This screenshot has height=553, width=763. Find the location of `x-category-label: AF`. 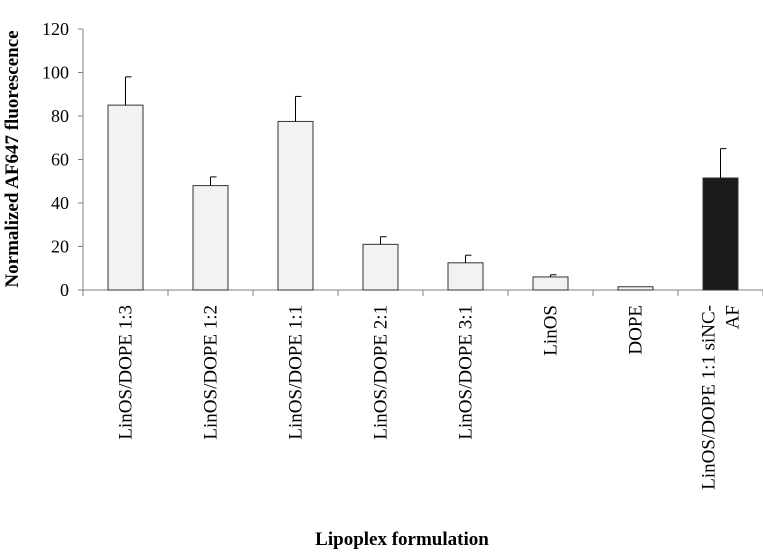

x-category-label: AF is located at coordinates (733, 317).